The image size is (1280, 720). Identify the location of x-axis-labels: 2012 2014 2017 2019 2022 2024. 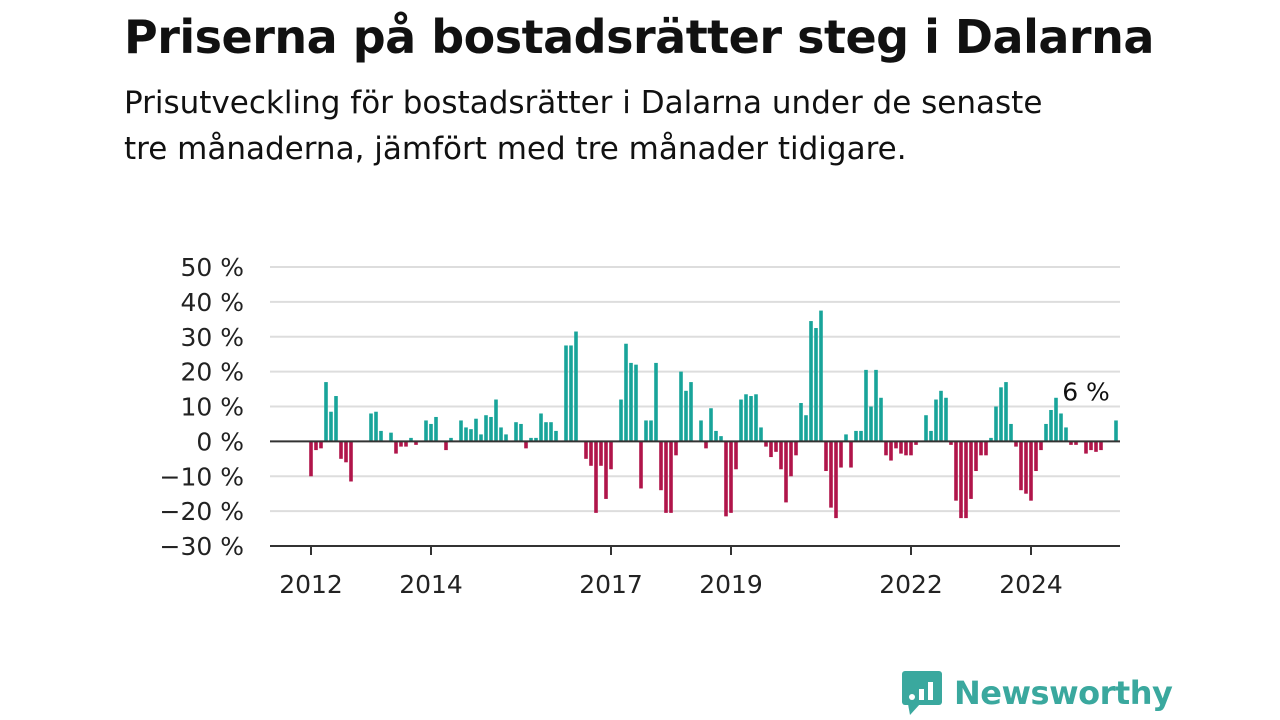
(671, 584).